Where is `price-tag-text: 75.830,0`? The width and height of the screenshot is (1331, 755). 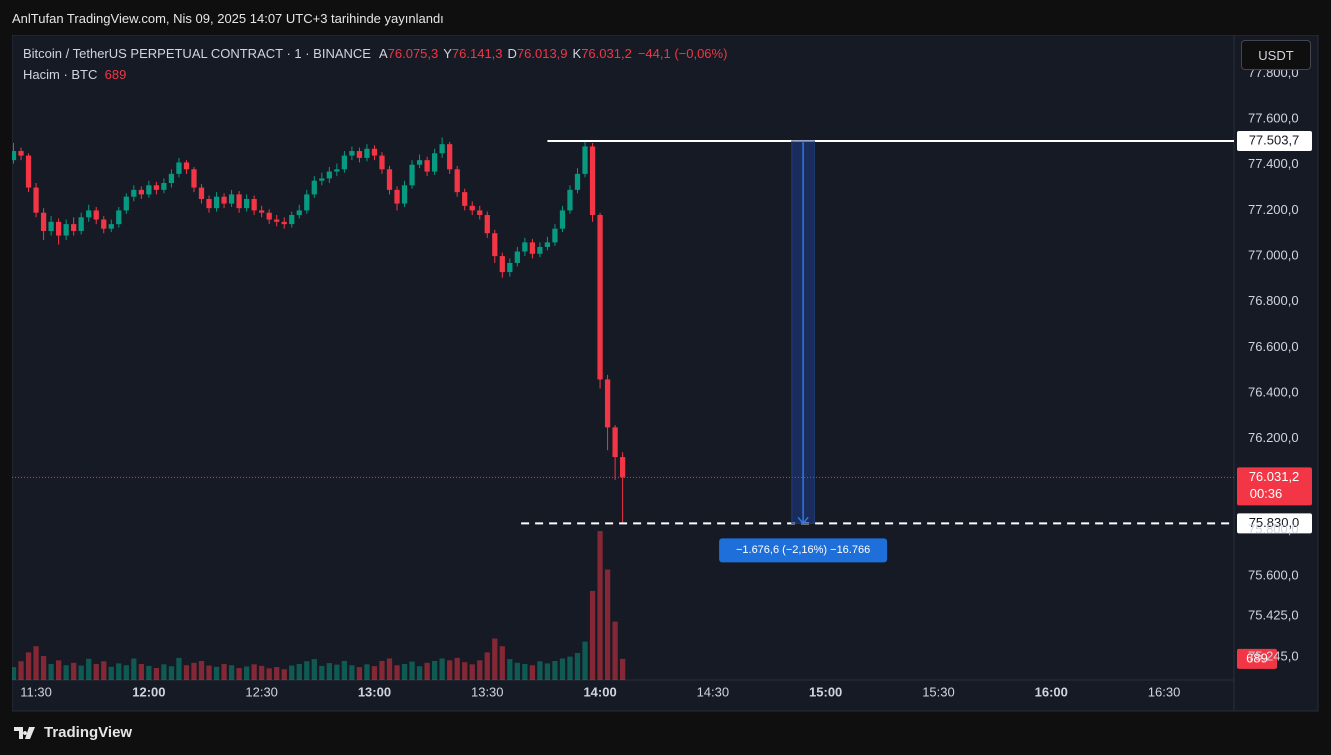 price-tag-text: 75.830,0 is located at coordinates (1274, 522).